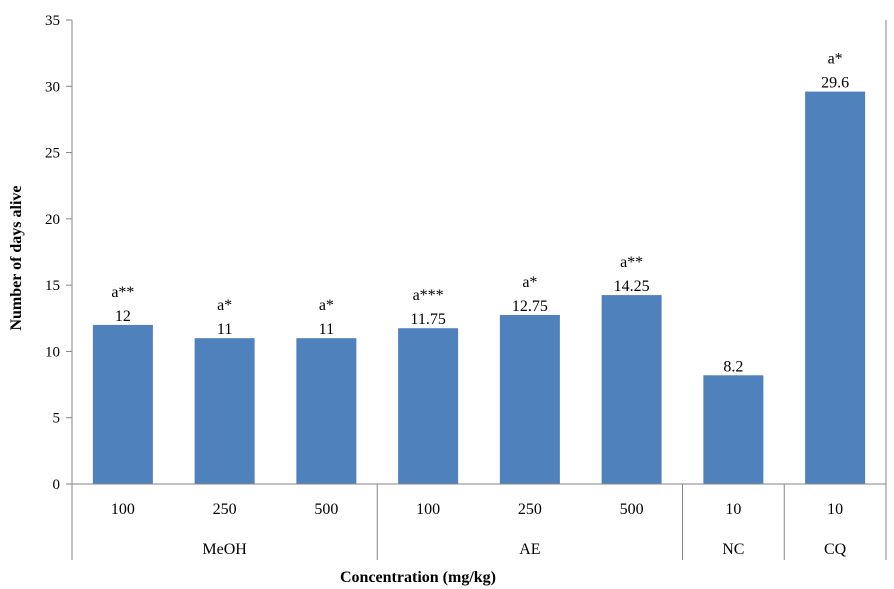 This screenshot has height=589, width=894. What do you see at coordinates (733, 549) in the screenshot?
I see `x-group-label: NC` at bounding box center [733, 549].